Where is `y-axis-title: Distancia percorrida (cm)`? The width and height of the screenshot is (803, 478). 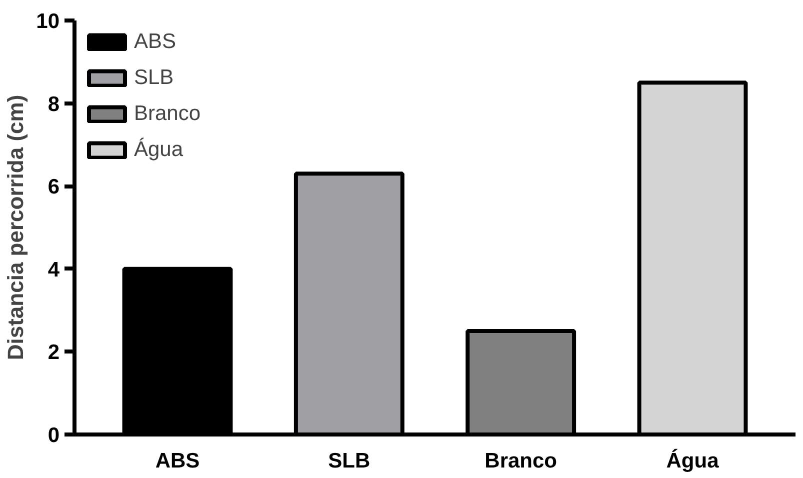
y-axis-title: Distancia percorrida (cm) is located at coordinates (15, 227).